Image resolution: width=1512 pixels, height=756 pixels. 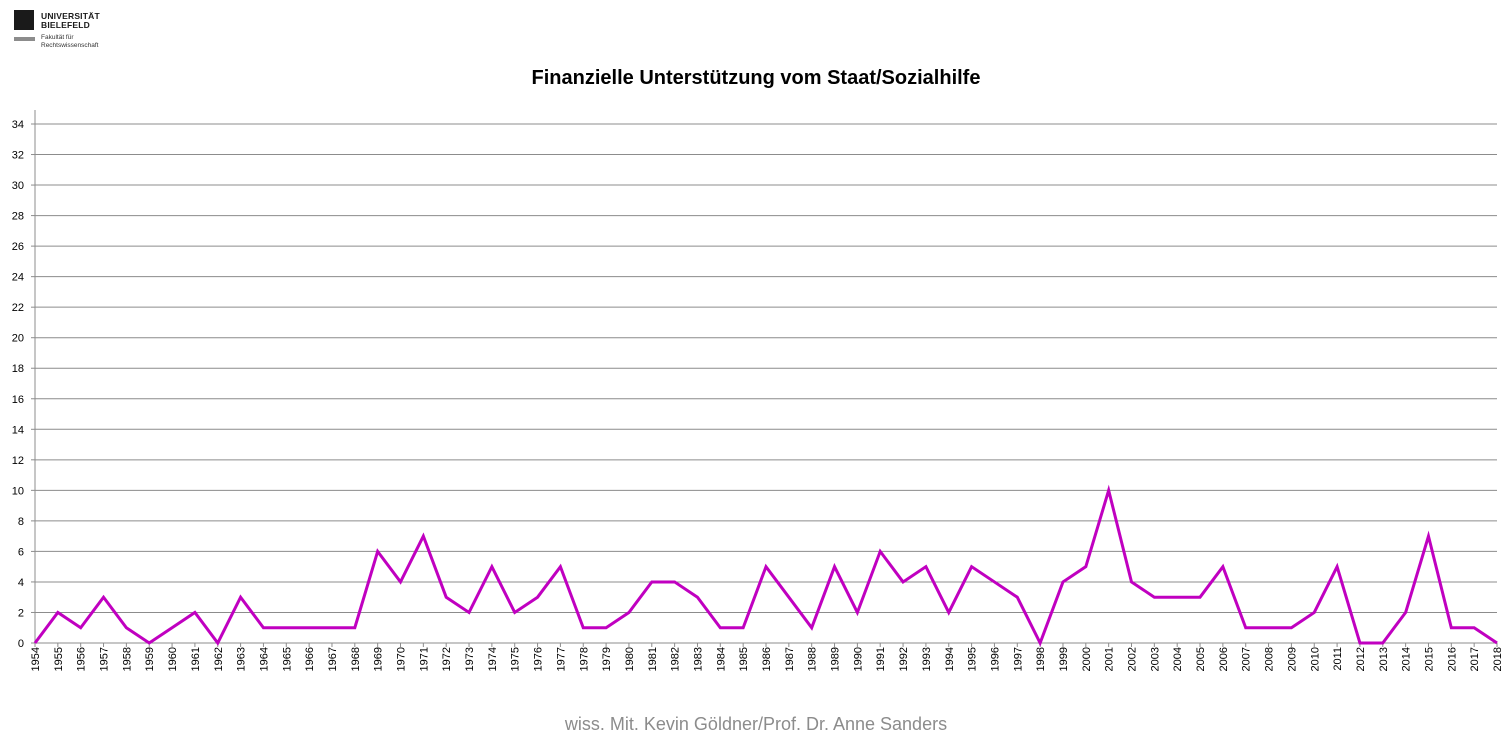 What do you see at coordinates (242, 659) in the screenshot?
I see `x-tick-label: 1963` at bounding box center [242, 659].